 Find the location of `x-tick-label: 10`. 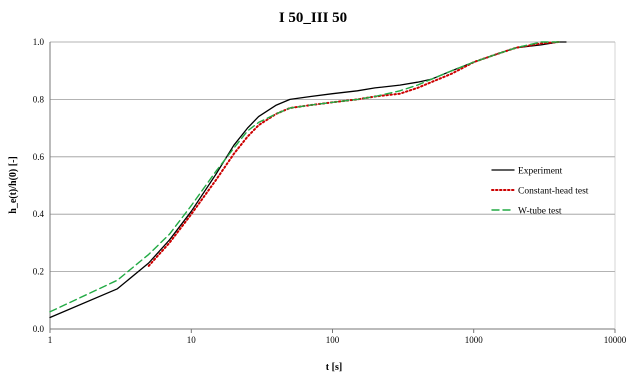

x-tick-label: 10 is located at coordinates (192, 340).